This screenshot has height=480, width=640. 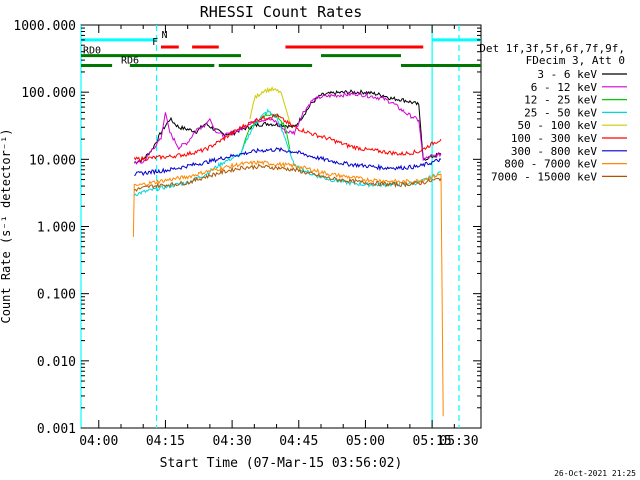 I want to click on state-bars: NF RD0 RD6, so click(x=281, y=48).